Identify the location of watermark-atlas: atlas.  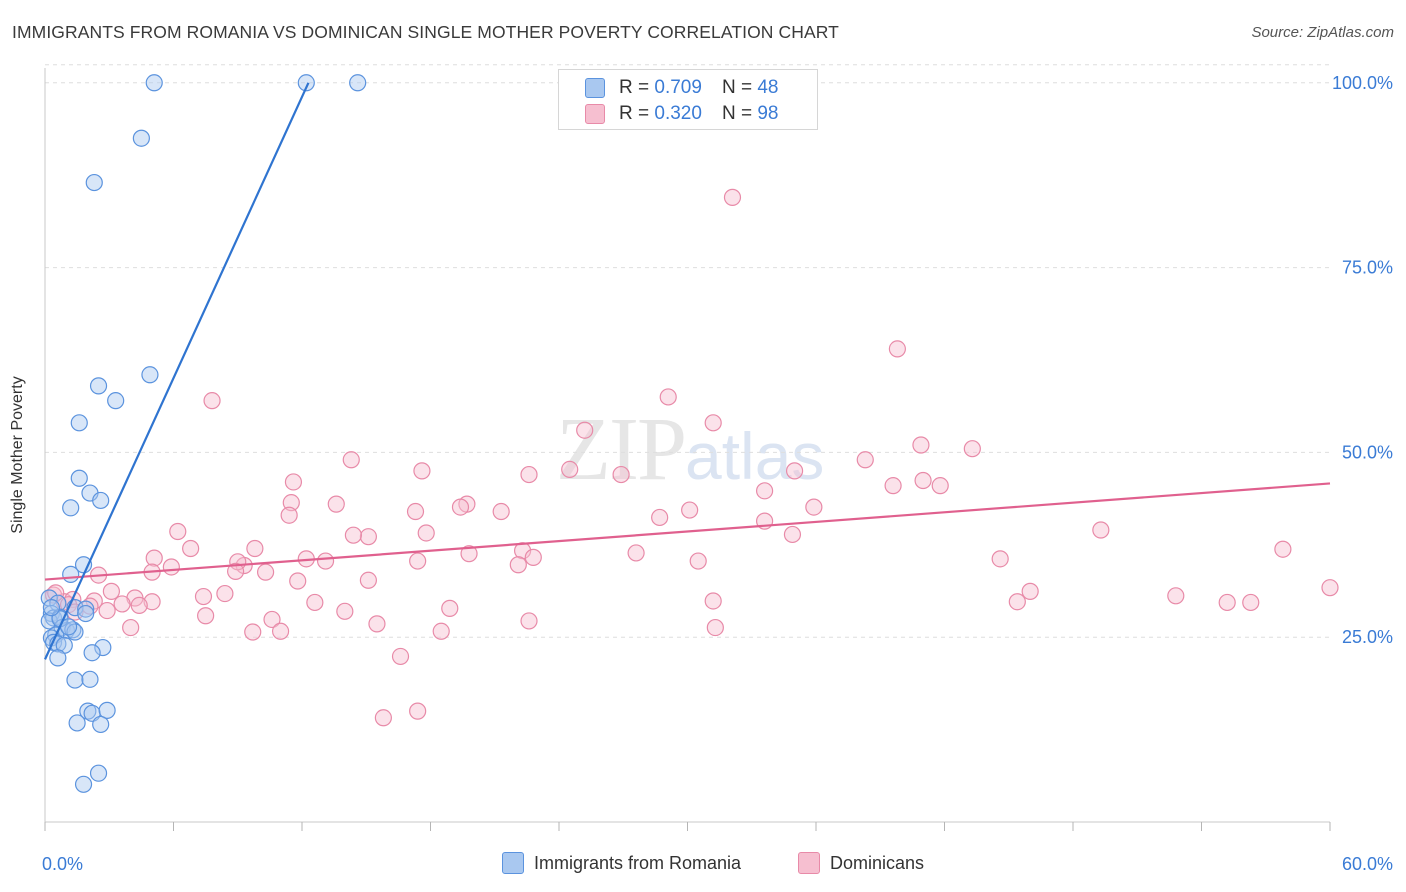
(755, 456).